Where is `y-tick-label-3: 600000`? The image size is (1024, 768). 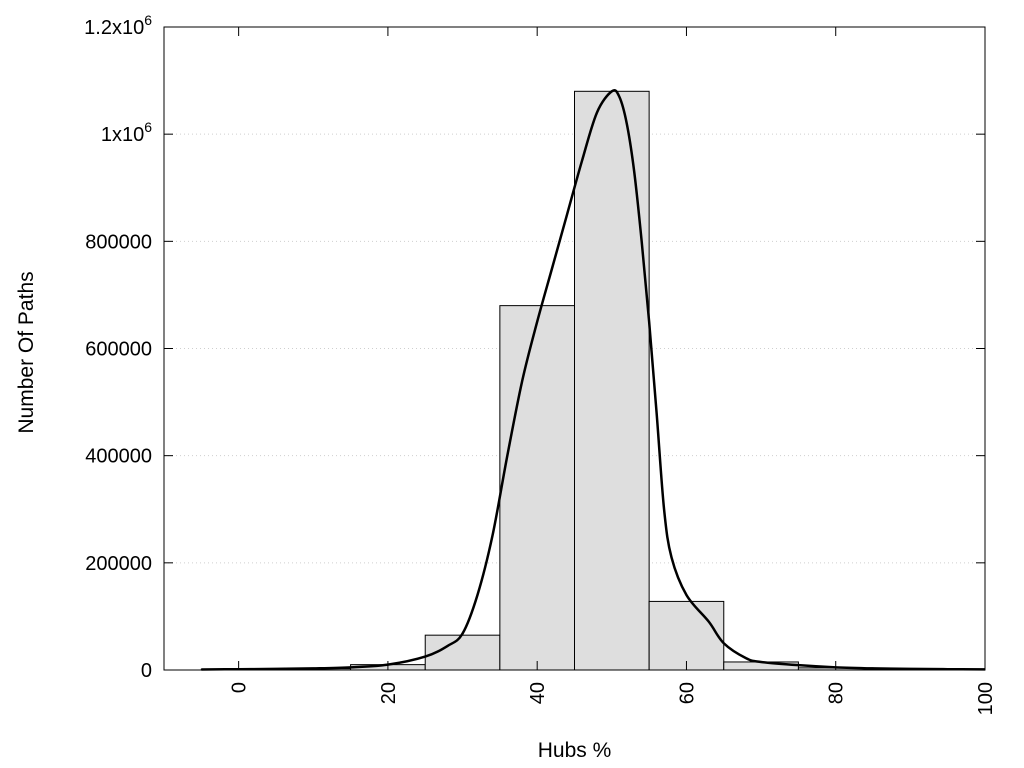 y-tick-label-3: 600000 is located at coordinates (118, 350).